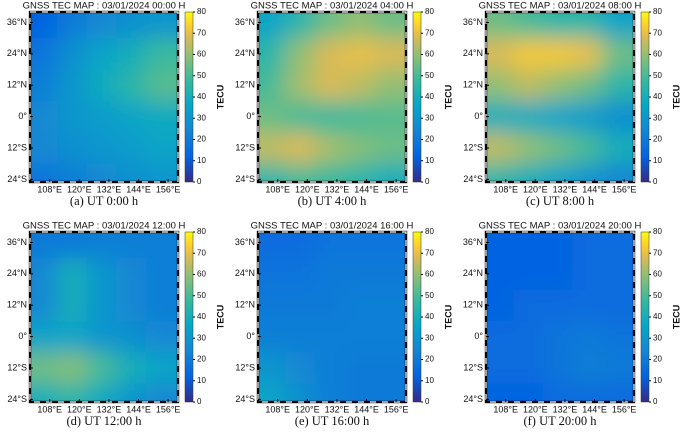  What do you see at coordinates (17, 85) in the screenshot?
I see `y-tick-label: 12°N` at bounding box center [17, 85].